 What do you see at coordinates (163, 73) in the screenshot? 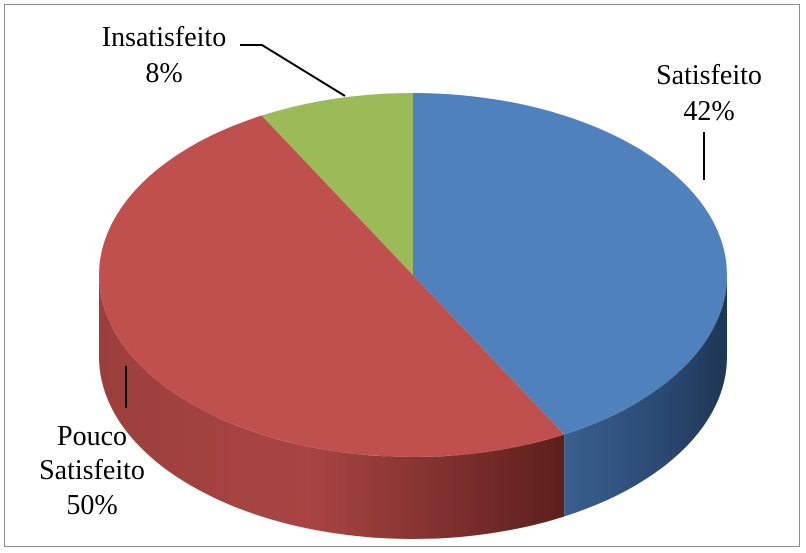
I see `label-insatisfeito-pct: 8%` at bounding box center [163, 73].